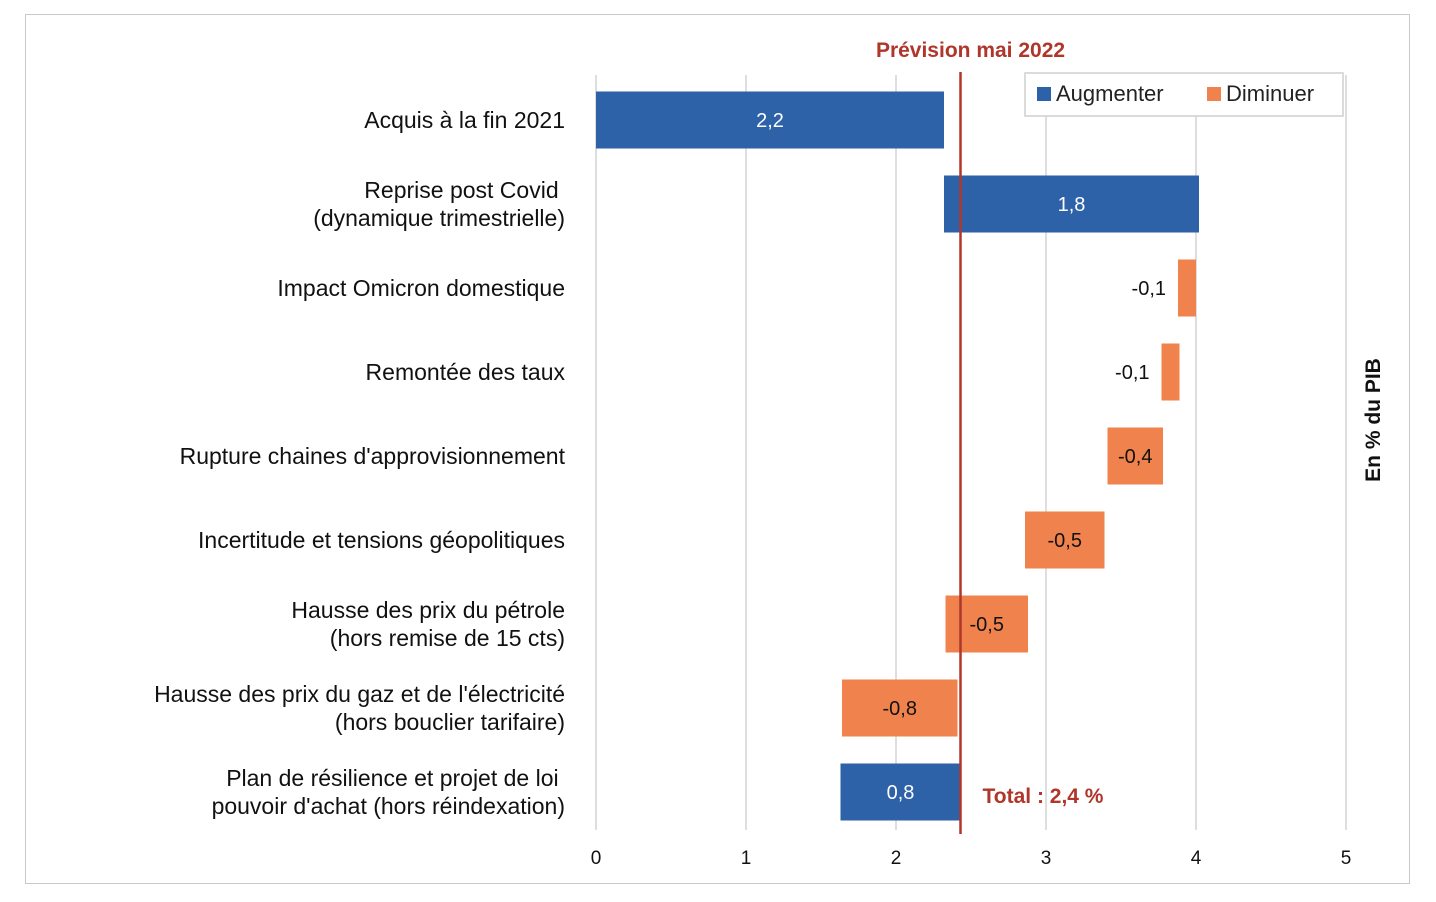 The image size is (1436, 902). Describe the element at coordinates (1046, 858) in the screenshot. I see `x-tick-label: 3` at that location.